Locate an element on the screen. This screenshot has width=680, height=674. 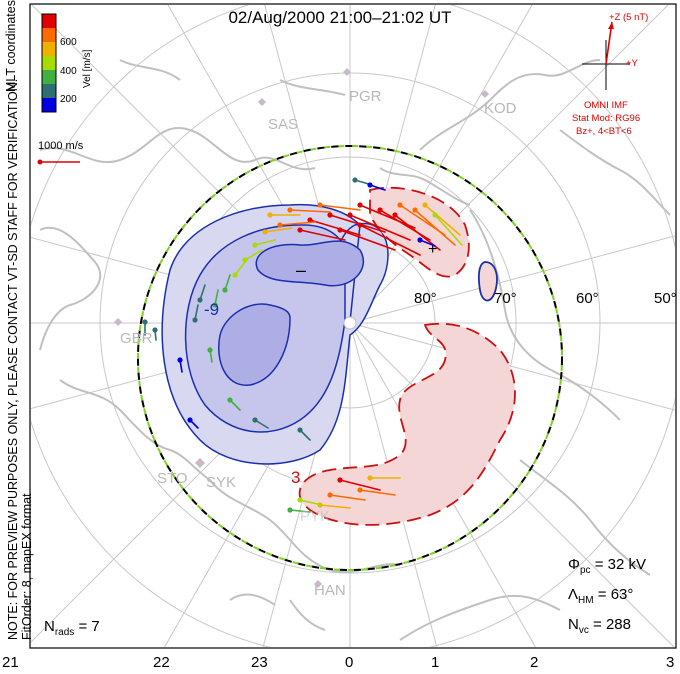
station-label-pgr: PGR is located at coordinates (365, 96).